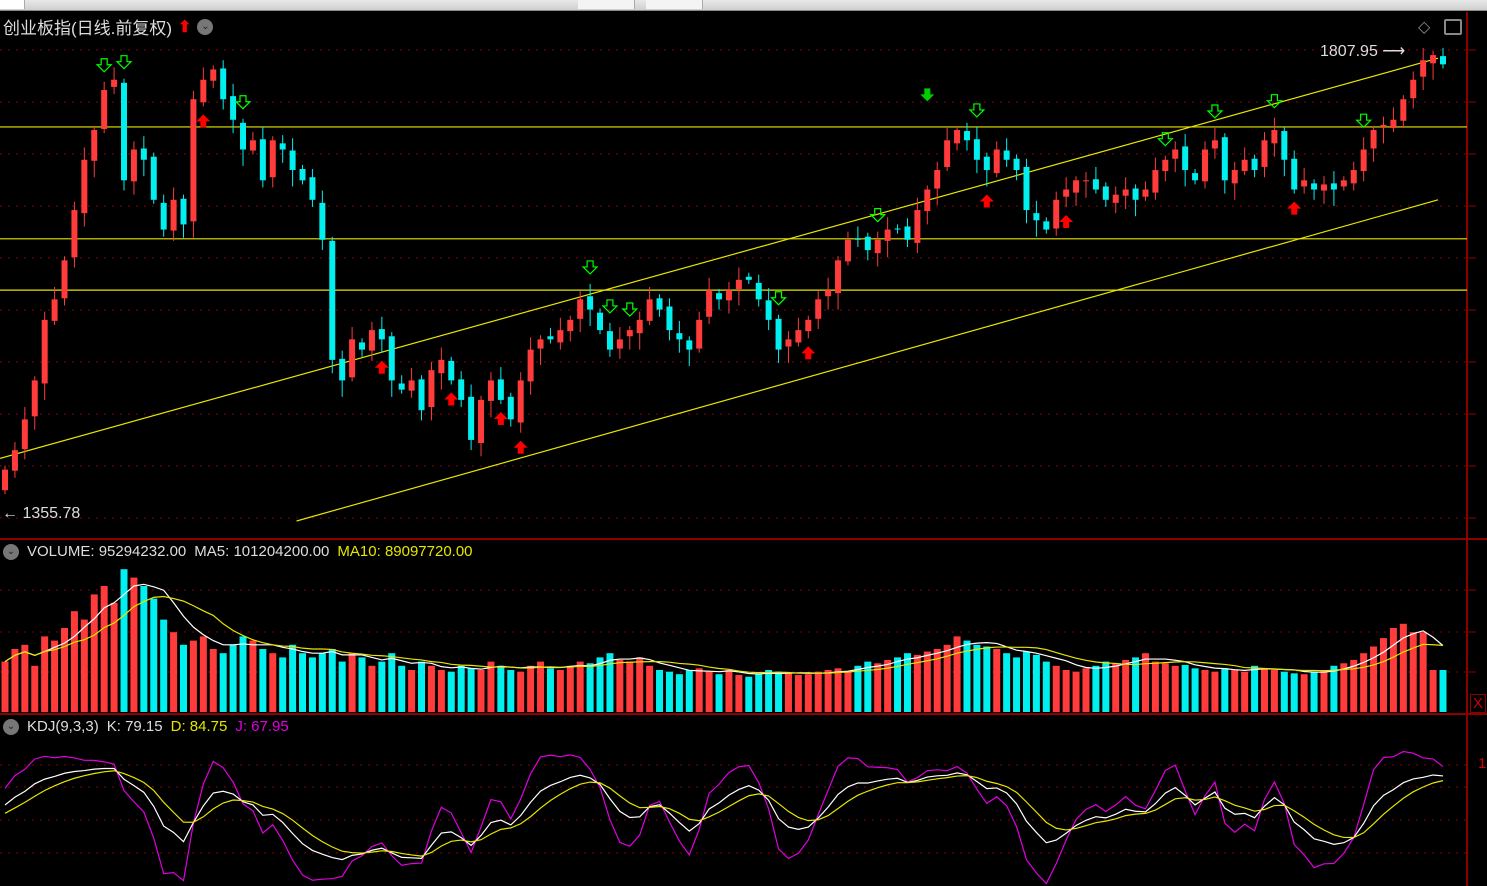 This screenshot has width=1487, height=886. I want to click on high-price-label: 1807.95 ⟶, so click(1363, 51).